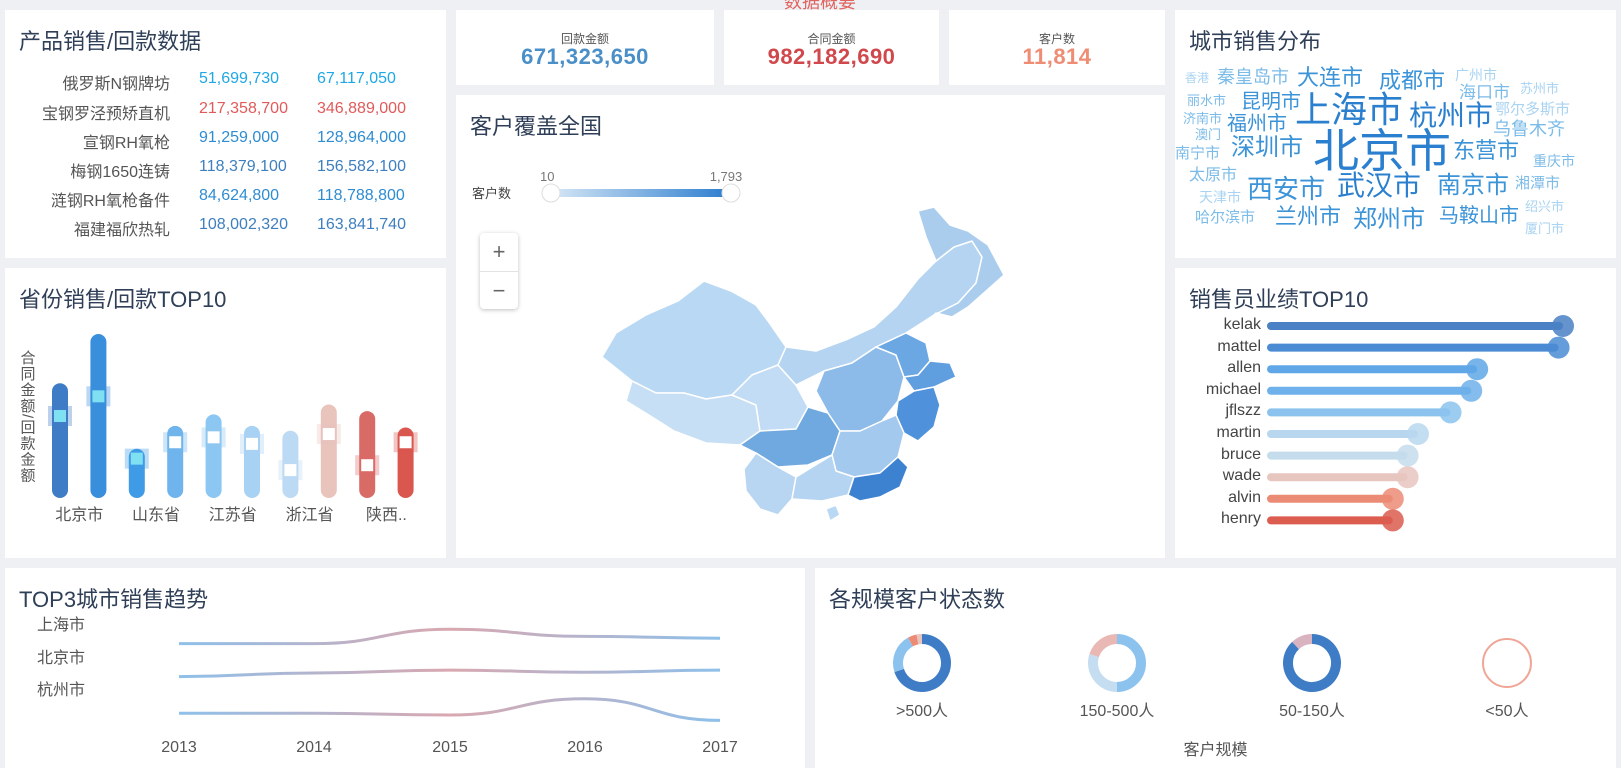 The width and height of the screenshot is (1621, 768). I want to click on city-word: 太原市, so click(1213, 175).